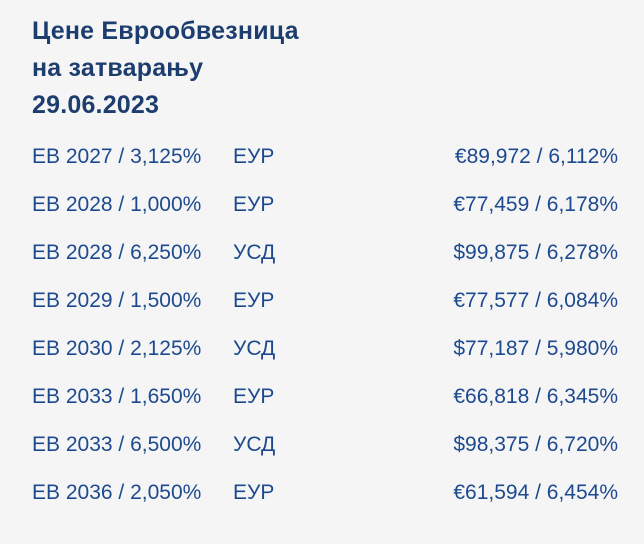  I want to click on bond-cell: ЕВ 2033 / 1,650% ЕУР, so click(153, 397).